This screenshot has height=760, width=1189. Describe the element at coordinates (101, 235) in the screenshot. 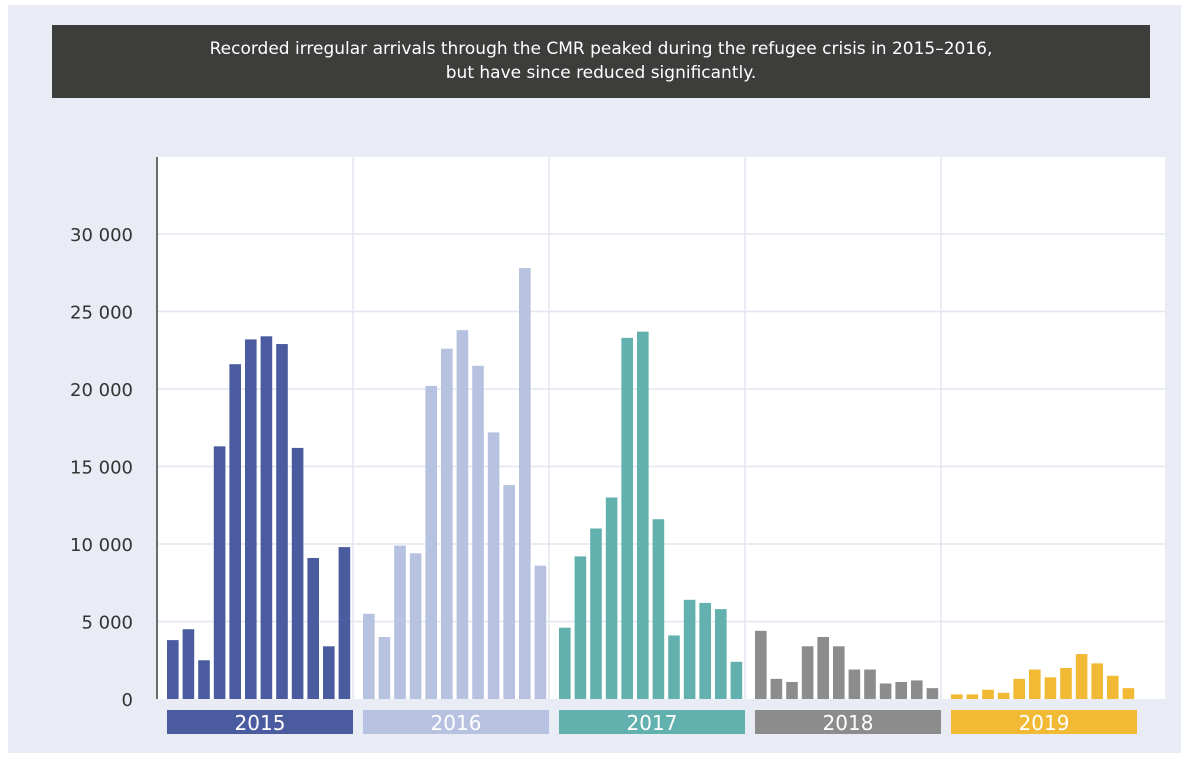

I see `y-tick-label: 30 000` at that location.